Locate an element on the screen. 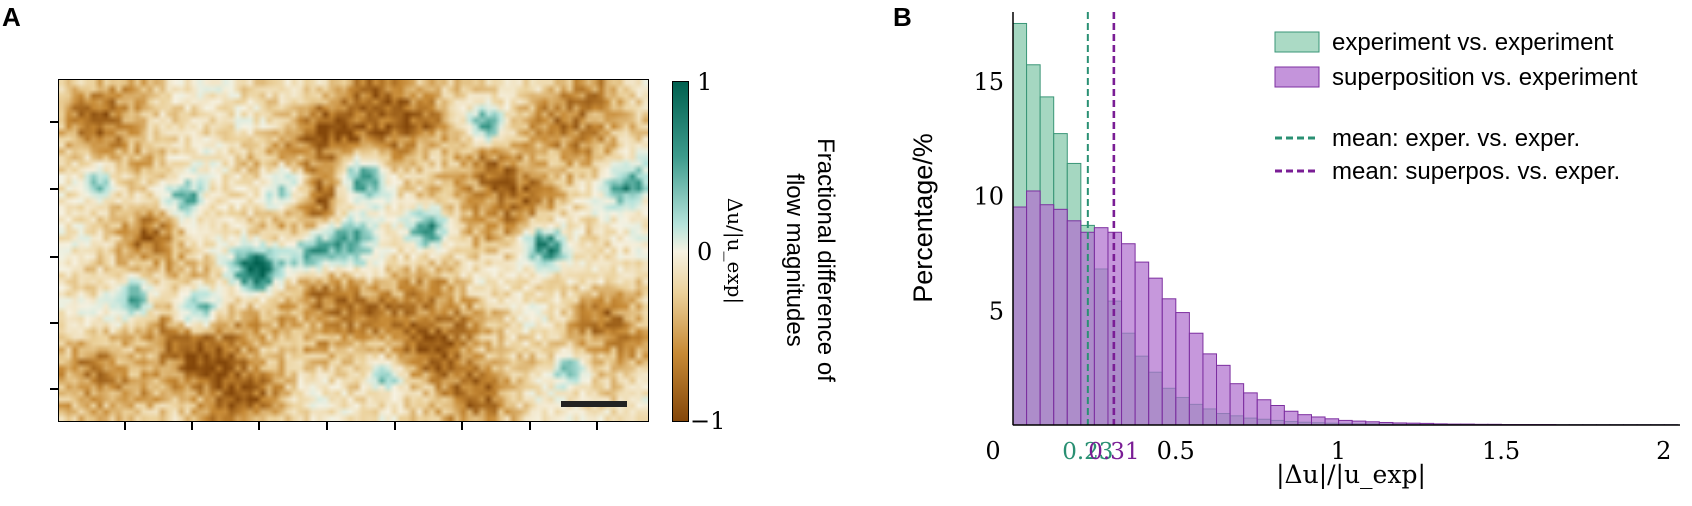  colorbar-tick-max: 1 is located at coordinates (705, 82).